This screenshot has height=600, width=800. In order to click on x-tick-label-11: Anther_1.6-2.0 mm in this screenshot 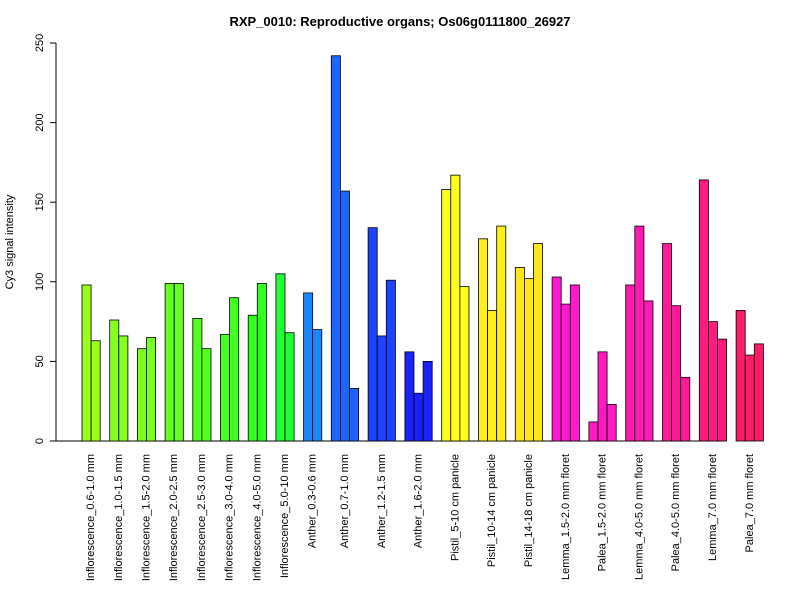, I will do `click(419, 501)`.